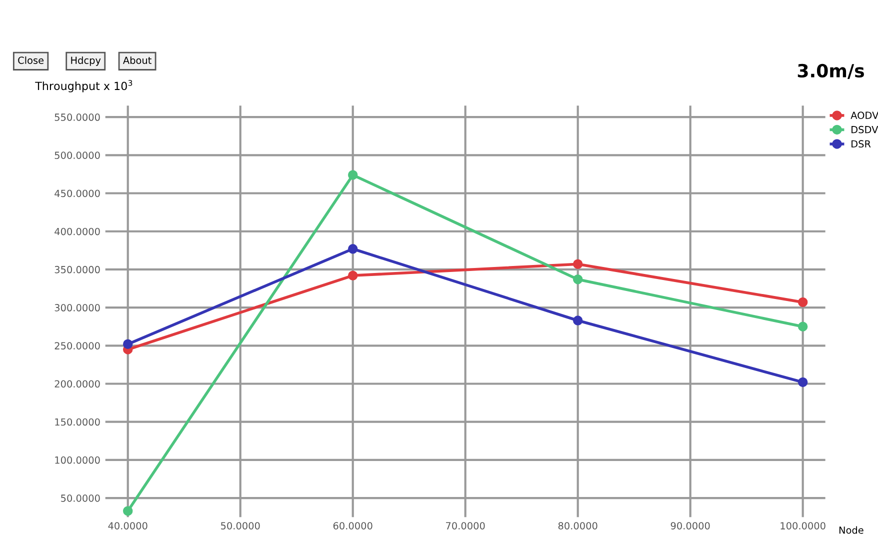 The width and height of the screenshot is (878, 556). What do you see at coordinates (578, 526) in the screenshot?
I see `x-tick-label: 80.0000` at bounding box center [578, 526].